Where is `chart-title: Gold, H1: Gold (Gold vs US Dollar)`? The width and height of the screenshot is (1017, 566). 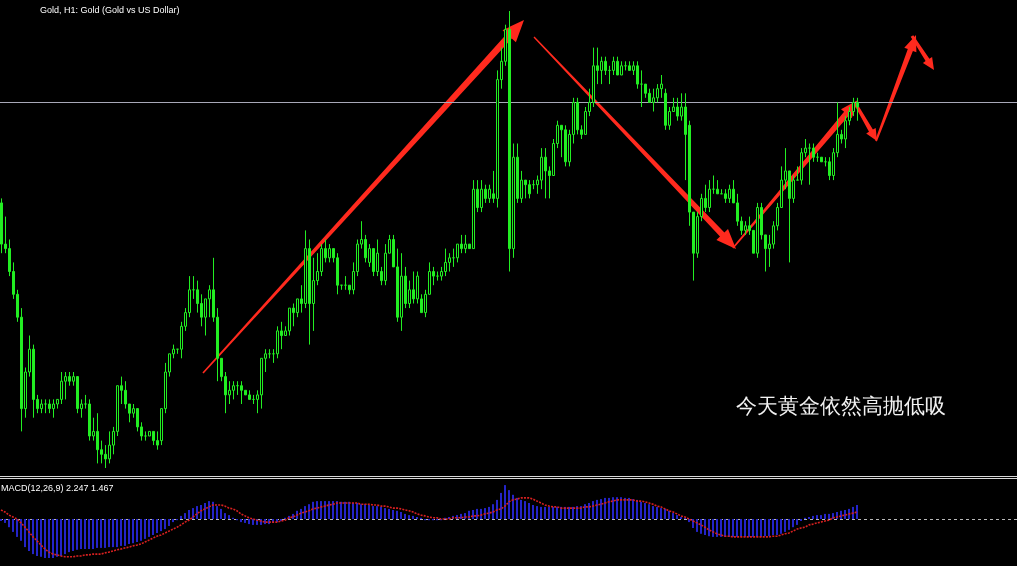 chart-title: Gold, H1: Gold (Gold vs US Dollar) is located at coordinates (110, 10).